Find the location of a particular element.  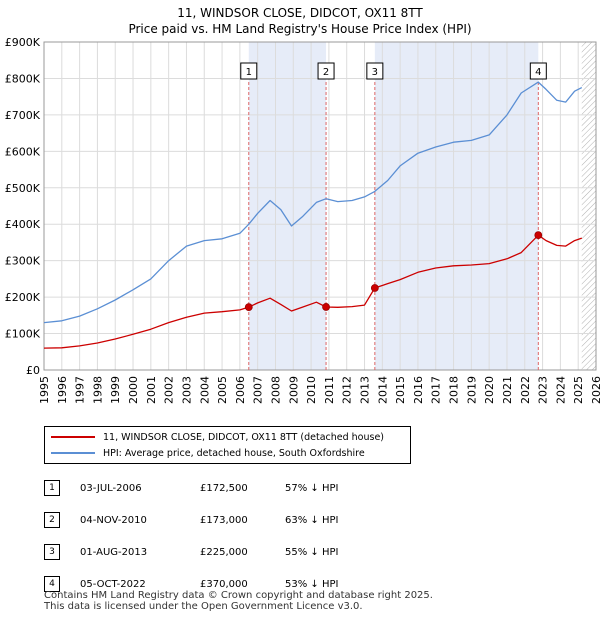

sale-hpi-diff: 57% ↓ HPI is located at coordinates (312, 488).